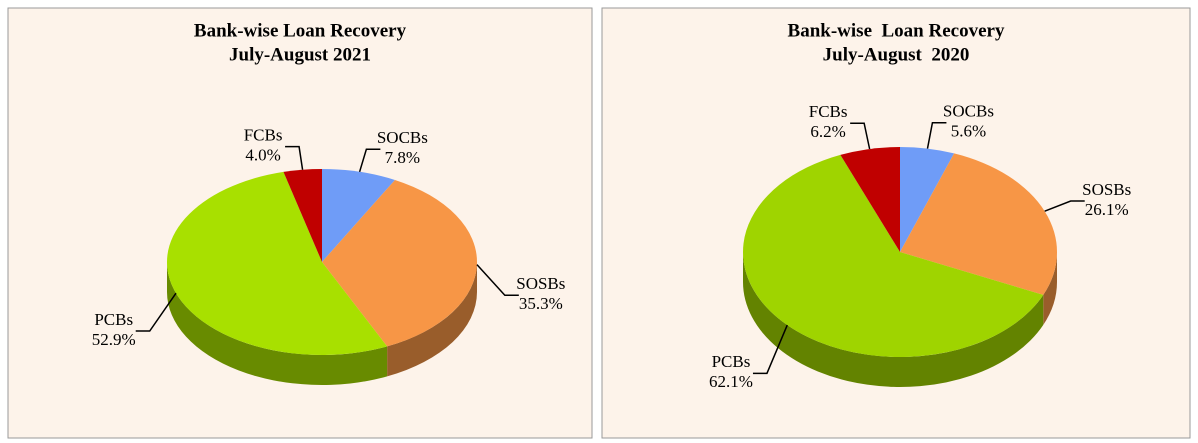 Image resolution: width=1198 pixels, height=443 pixels. I want to click on chart-subtitle: July-August 2021, so click(300, 54).